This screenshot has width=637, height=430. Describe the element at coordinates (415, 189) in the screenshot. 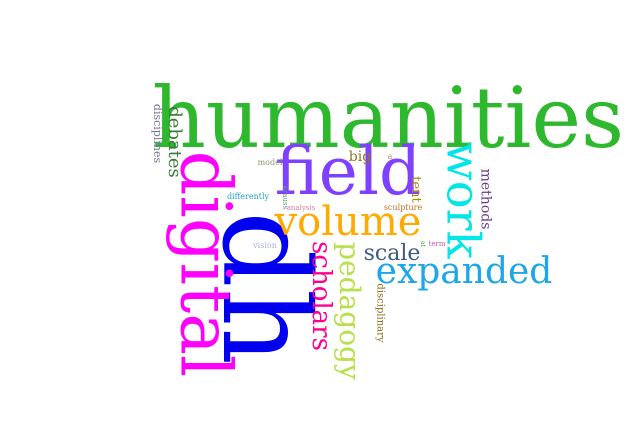

I see `word-tent: tent` at that location.